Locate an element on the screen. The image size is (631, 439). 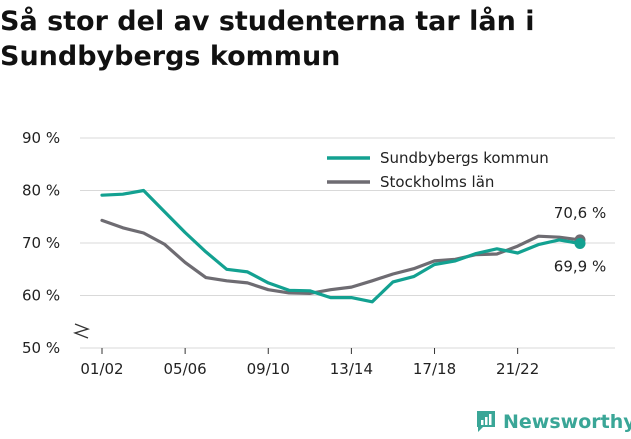
x-tick-label: 21/22 is located at coordinates (517, 369).